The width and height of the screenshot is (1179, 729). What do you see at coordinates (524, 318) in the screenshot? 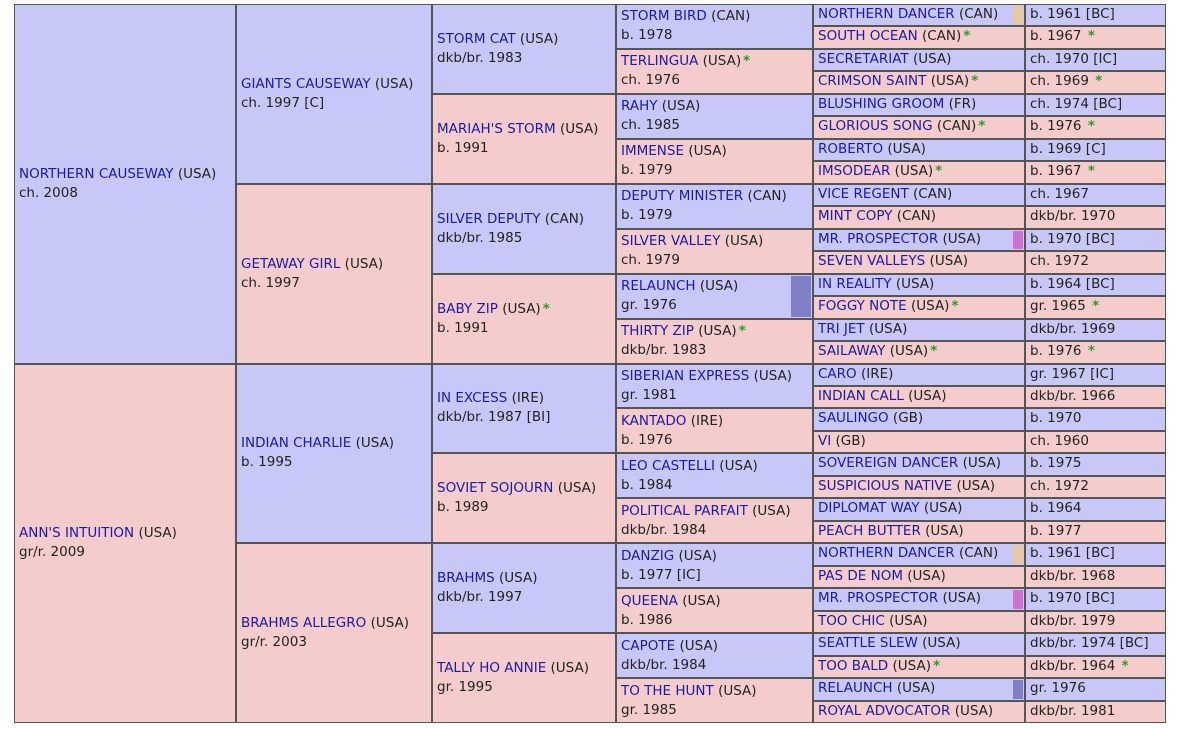
I see `pedigree-cell-baby-zip: BABY ZIP (USA) * b. 1991` at bounding box center [524, 318].